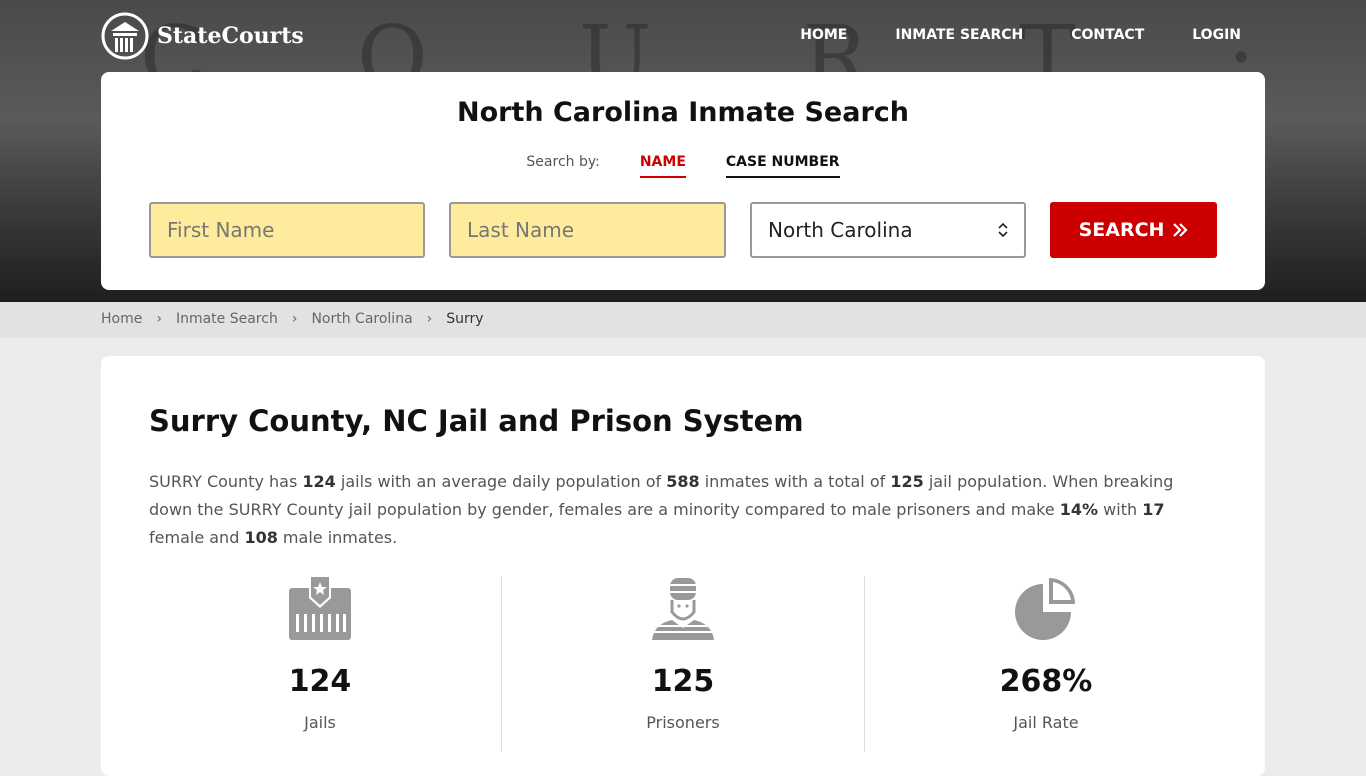  Describe the element at coordinates (1046, 722) in the screenshot. I see `stat-label: Jail Rate` at that location.